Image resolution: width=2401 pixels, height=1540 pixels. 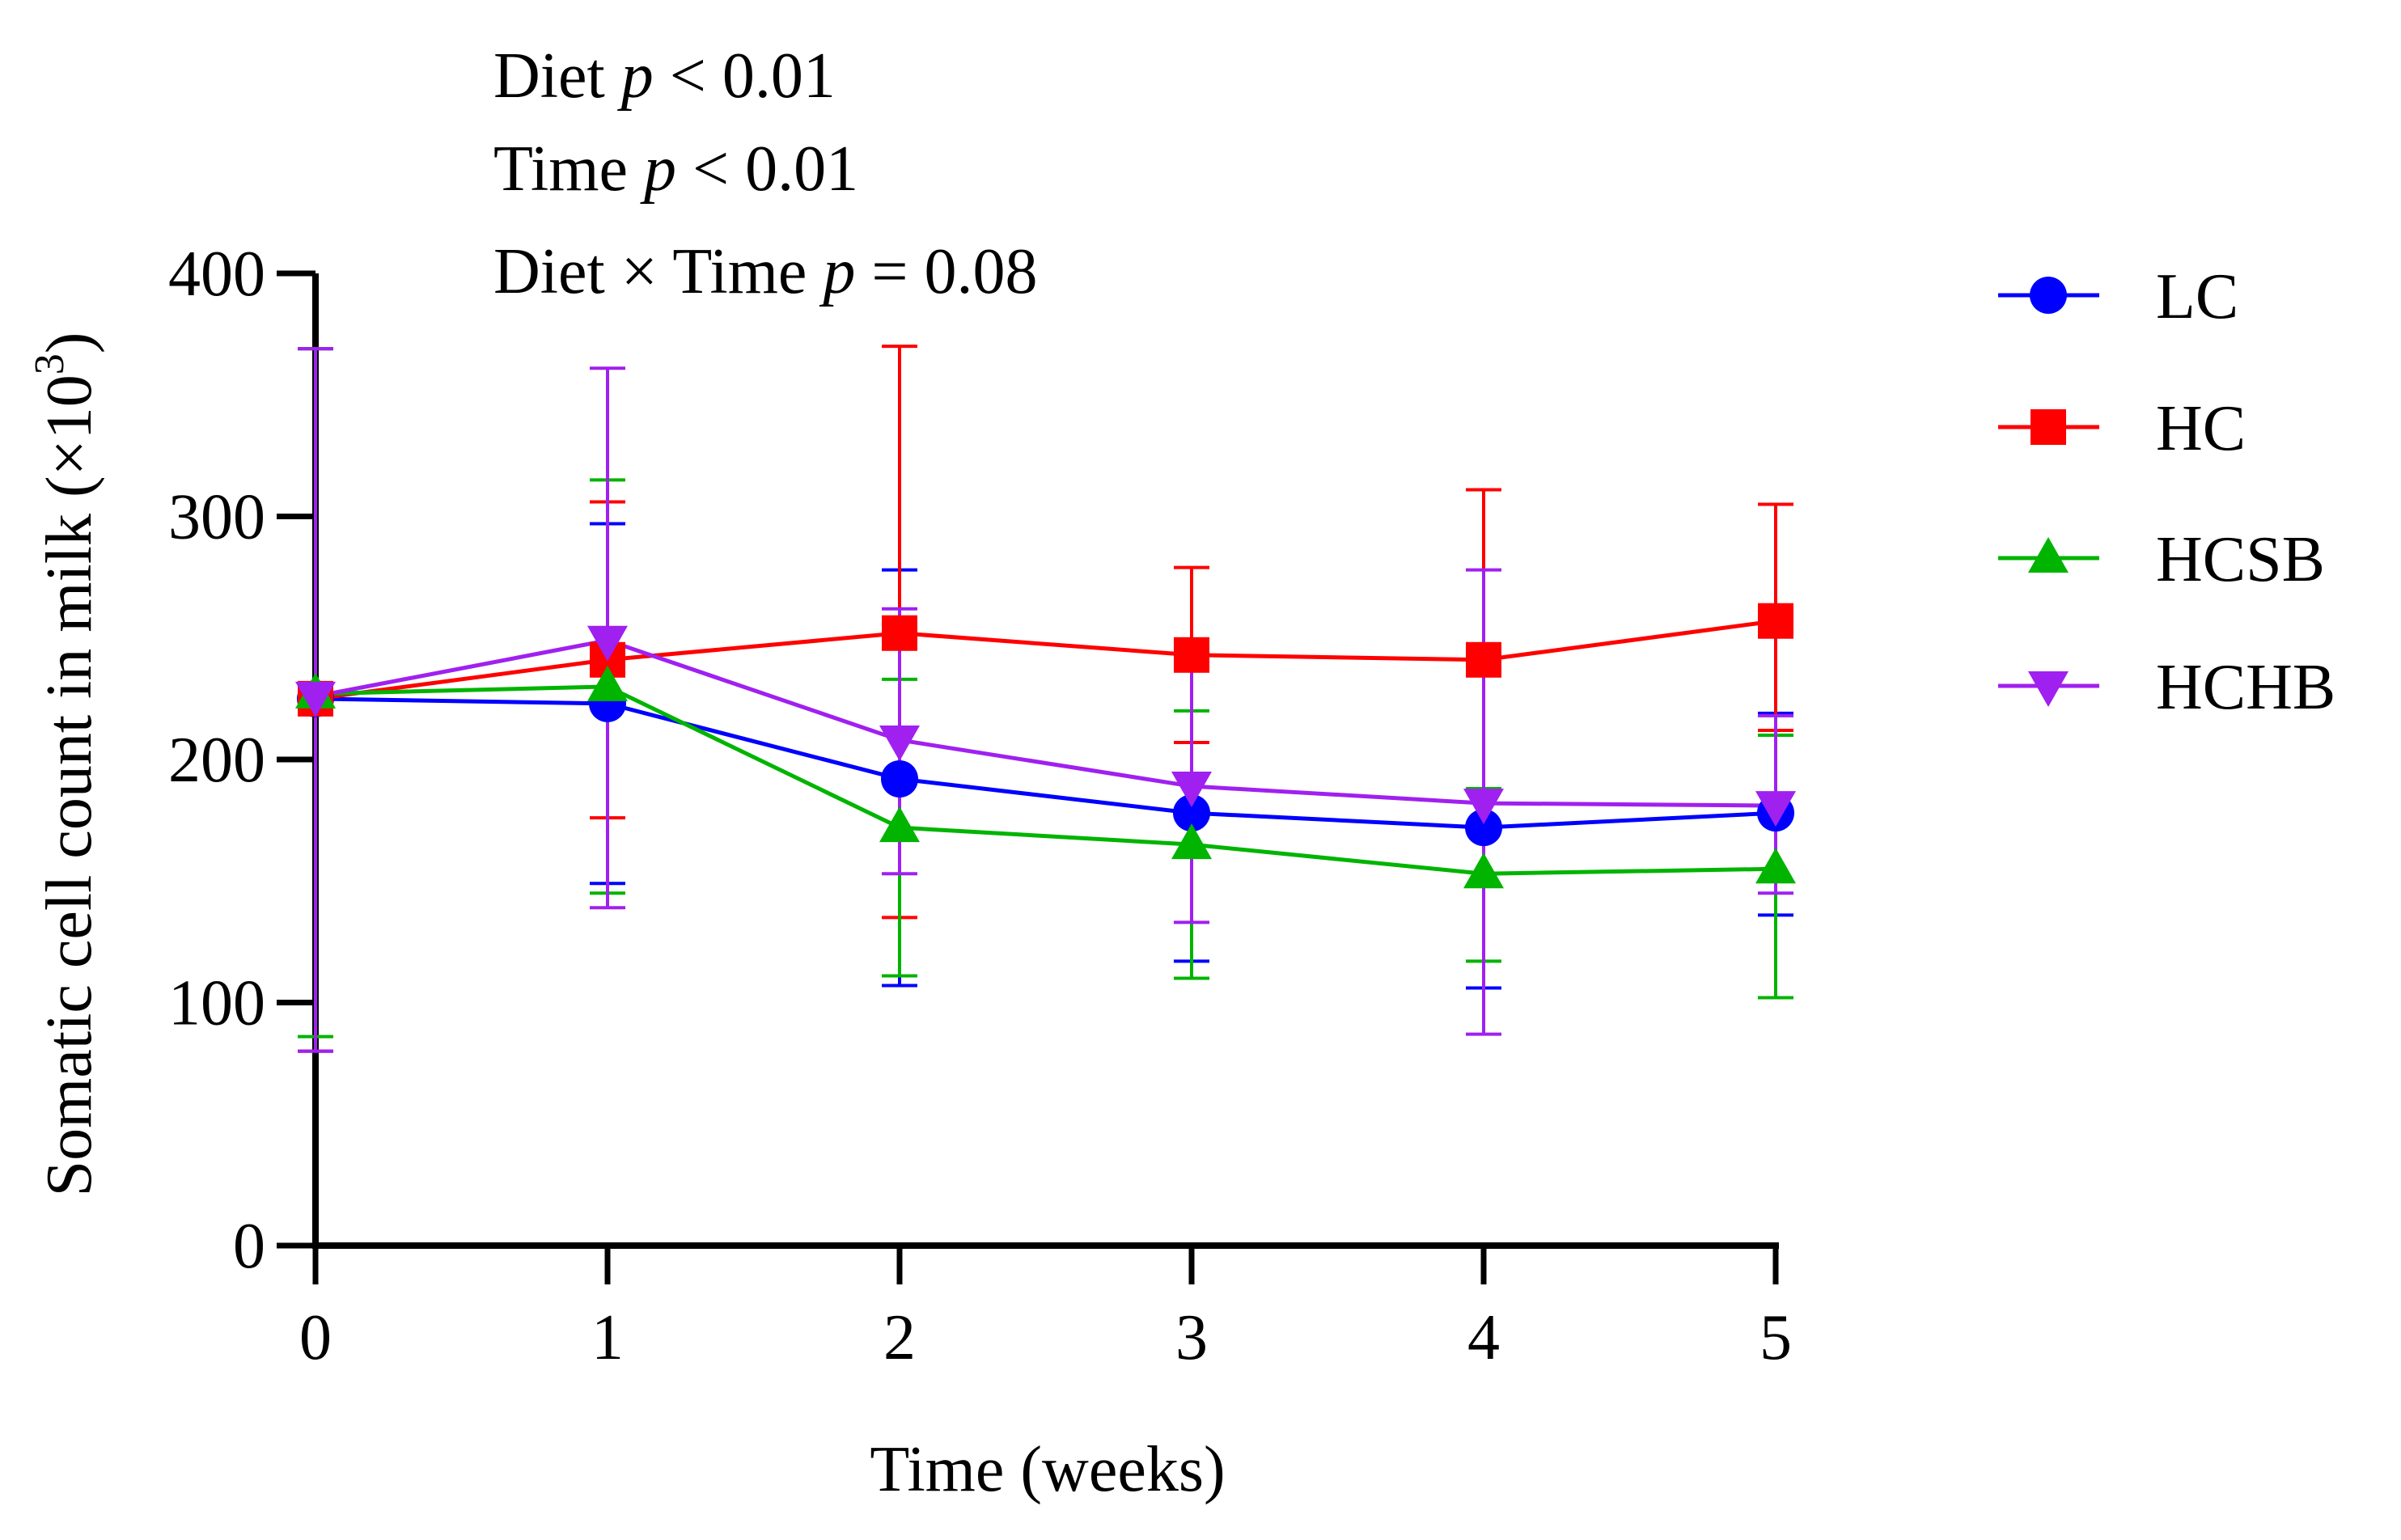 I want to click on annotation-line: Diet p < 0.01, so click(x=664, y=76).